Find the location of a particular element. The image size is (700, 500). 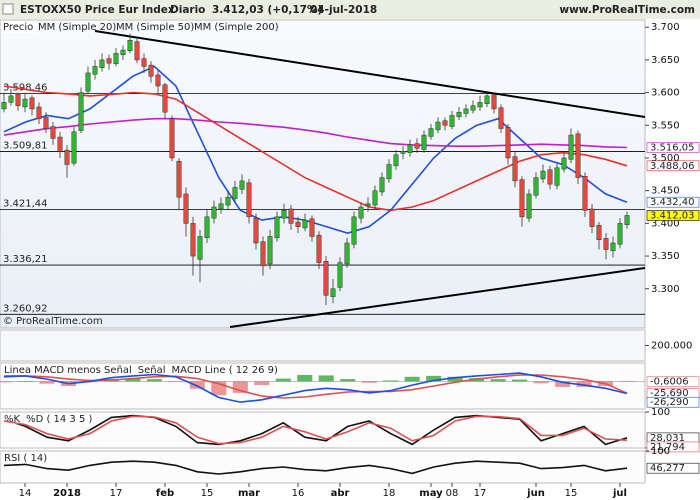

value-label: 3.432,40 is located at coordinates (672, 202).